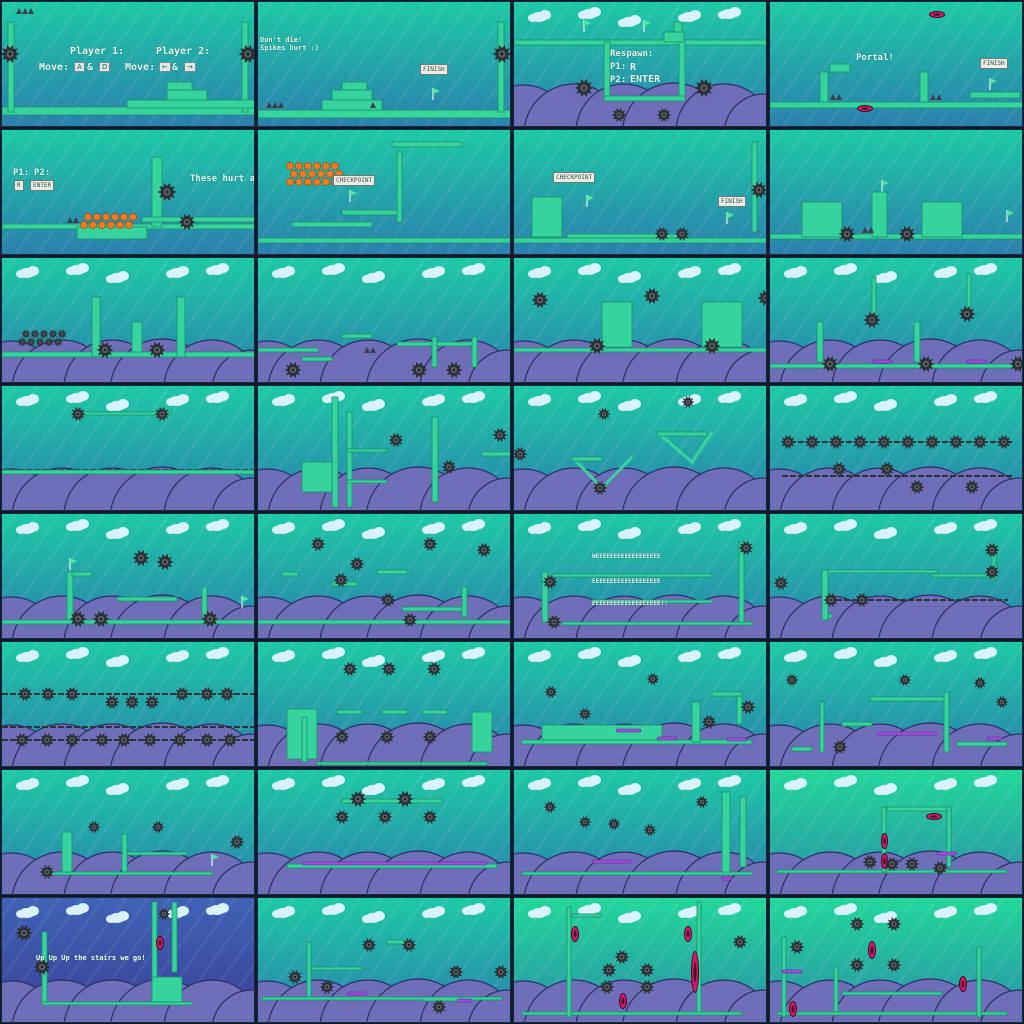  Describe the element at coordinates (384, 192) in the screenshot. I see `level-thumbnail-6: CHECKPOINT` at that location.